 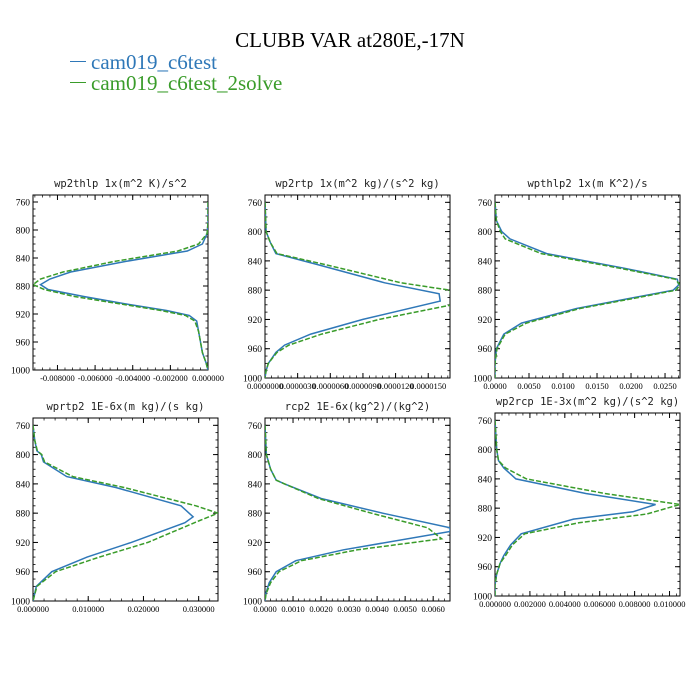 I want to click on x-tick-label: 0.004000, so click(x=565, y=604).